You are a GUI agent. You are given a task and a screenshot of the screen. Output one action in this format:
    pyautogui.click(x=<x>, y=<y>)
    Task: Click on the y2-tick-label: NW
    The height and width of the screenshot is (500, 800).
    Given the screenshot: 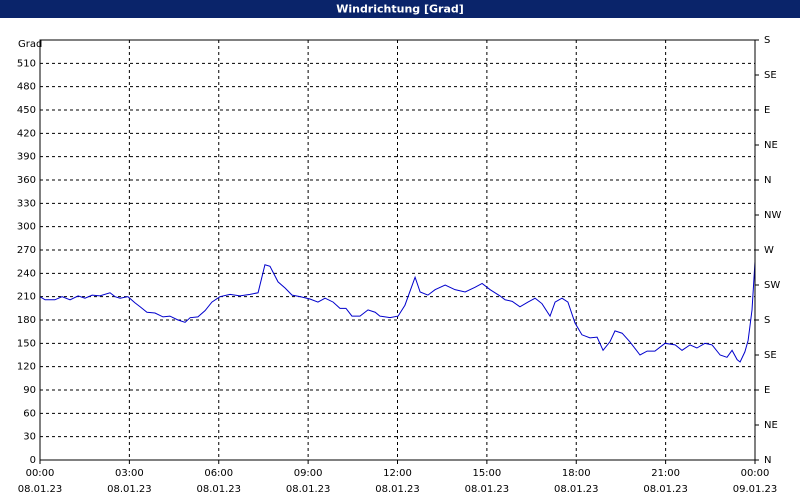 What is the action you would take?
    pyautogui.click(x=772, y=215)
    